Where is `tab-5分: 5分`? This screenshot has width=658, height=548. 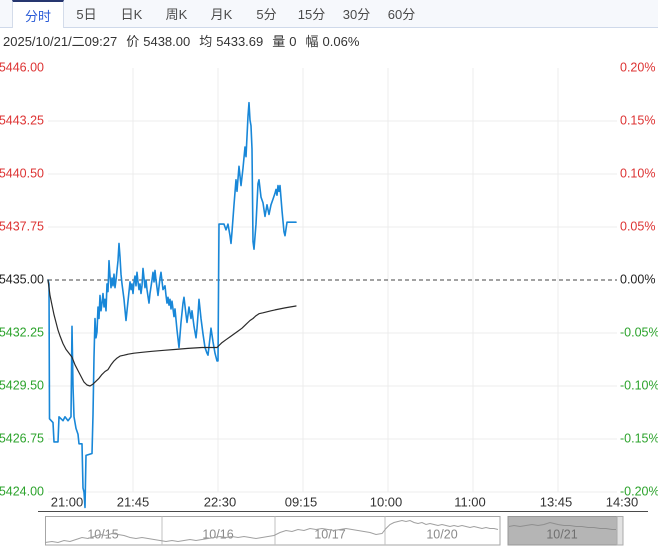 tab-5分: 5分 is located at coordinates (266, 14).